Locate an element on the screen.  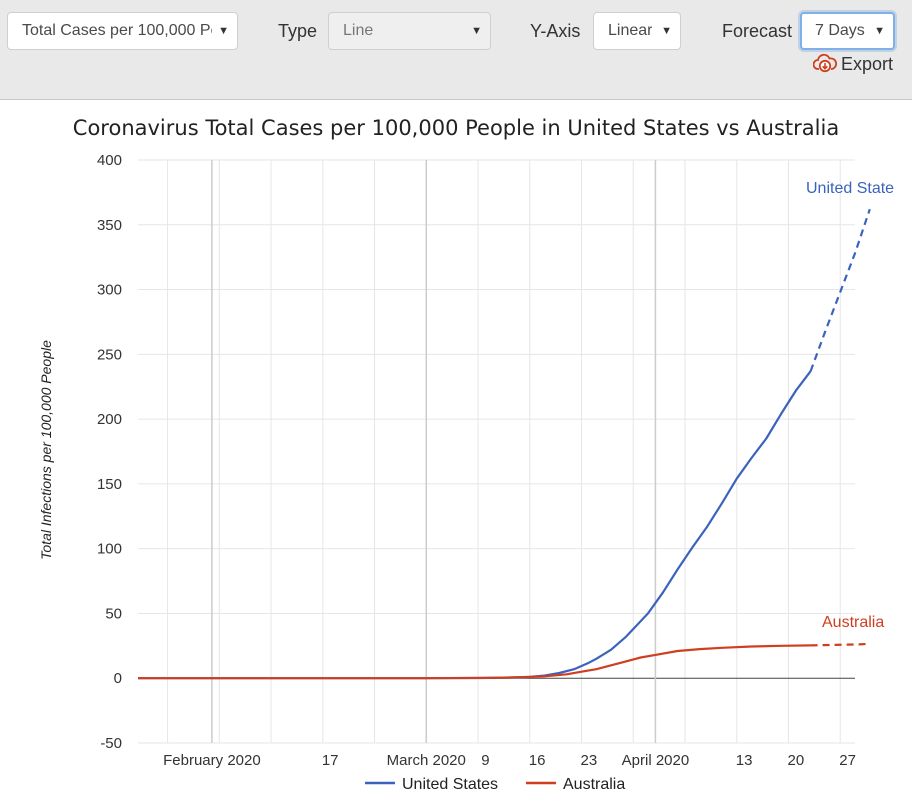
export-button: Export is located at coordinates (853, 65).